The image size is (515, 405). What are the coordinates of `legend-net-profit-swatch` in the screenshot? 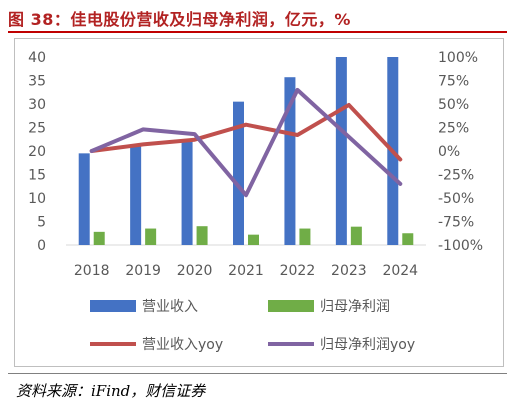 It's located at (291, 306).